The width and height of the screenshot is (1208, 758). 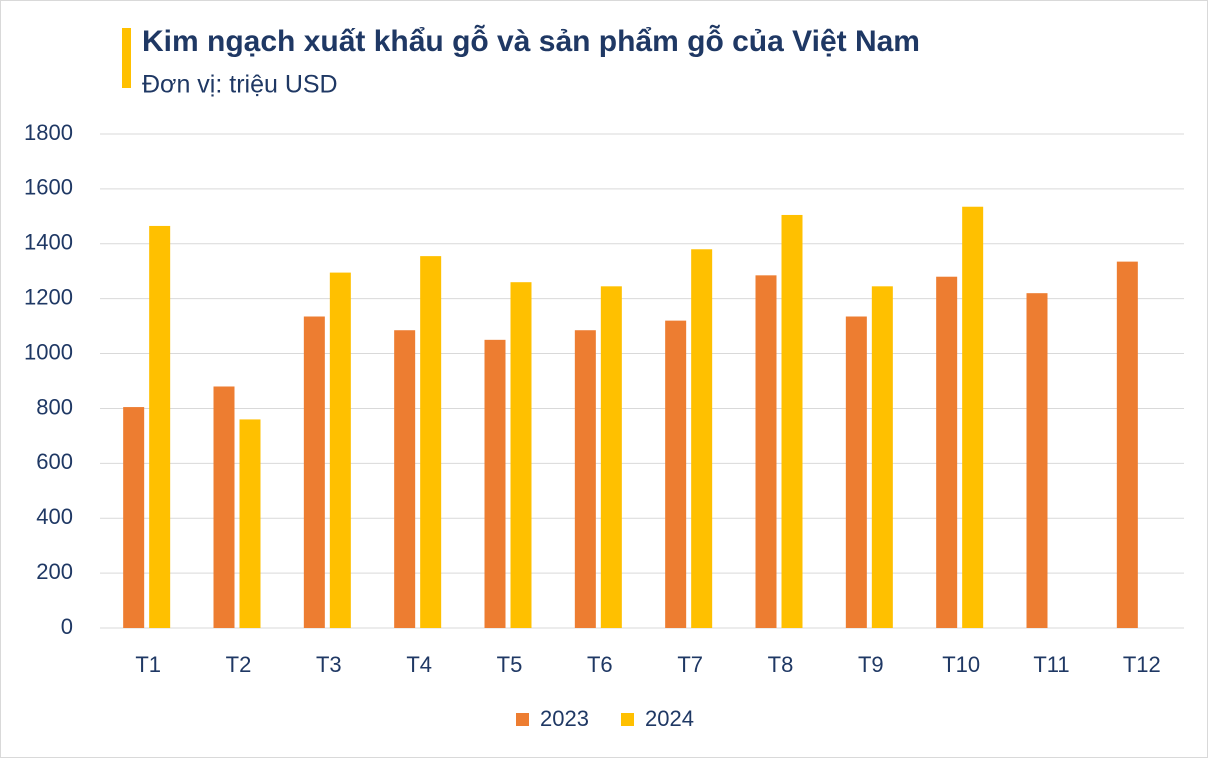 What do you see at coordinates (148, 664) in the screenshot?
I see `x-tick-label: T1` at bounding box center [148, 664].